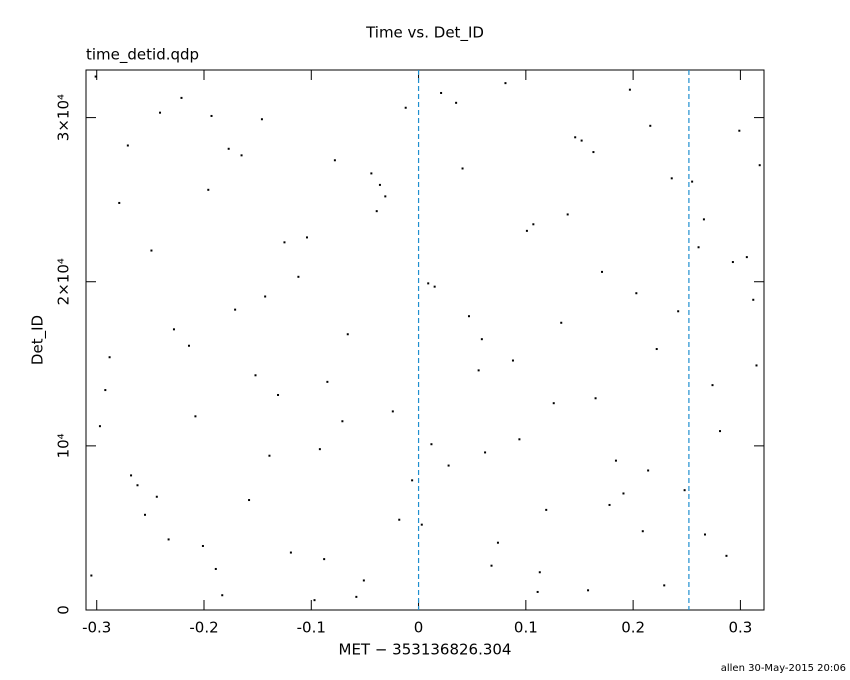 The width and height of the screenshot is (850, 680). I want to click on chart-subtitle: time_detid.qdp, so click(142, 55).